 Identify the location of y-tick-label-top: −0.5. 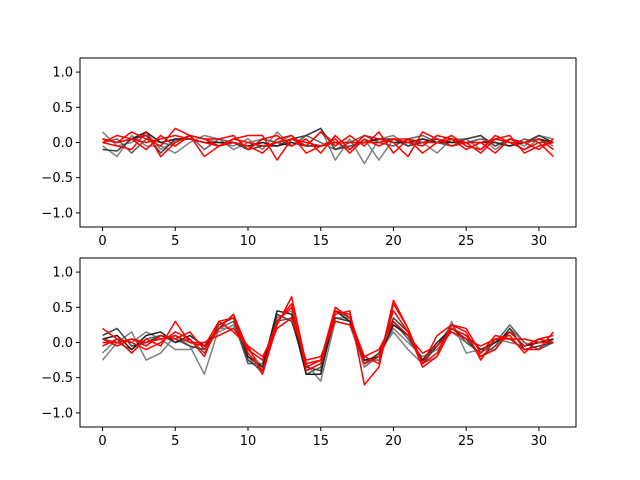
(57, 178).